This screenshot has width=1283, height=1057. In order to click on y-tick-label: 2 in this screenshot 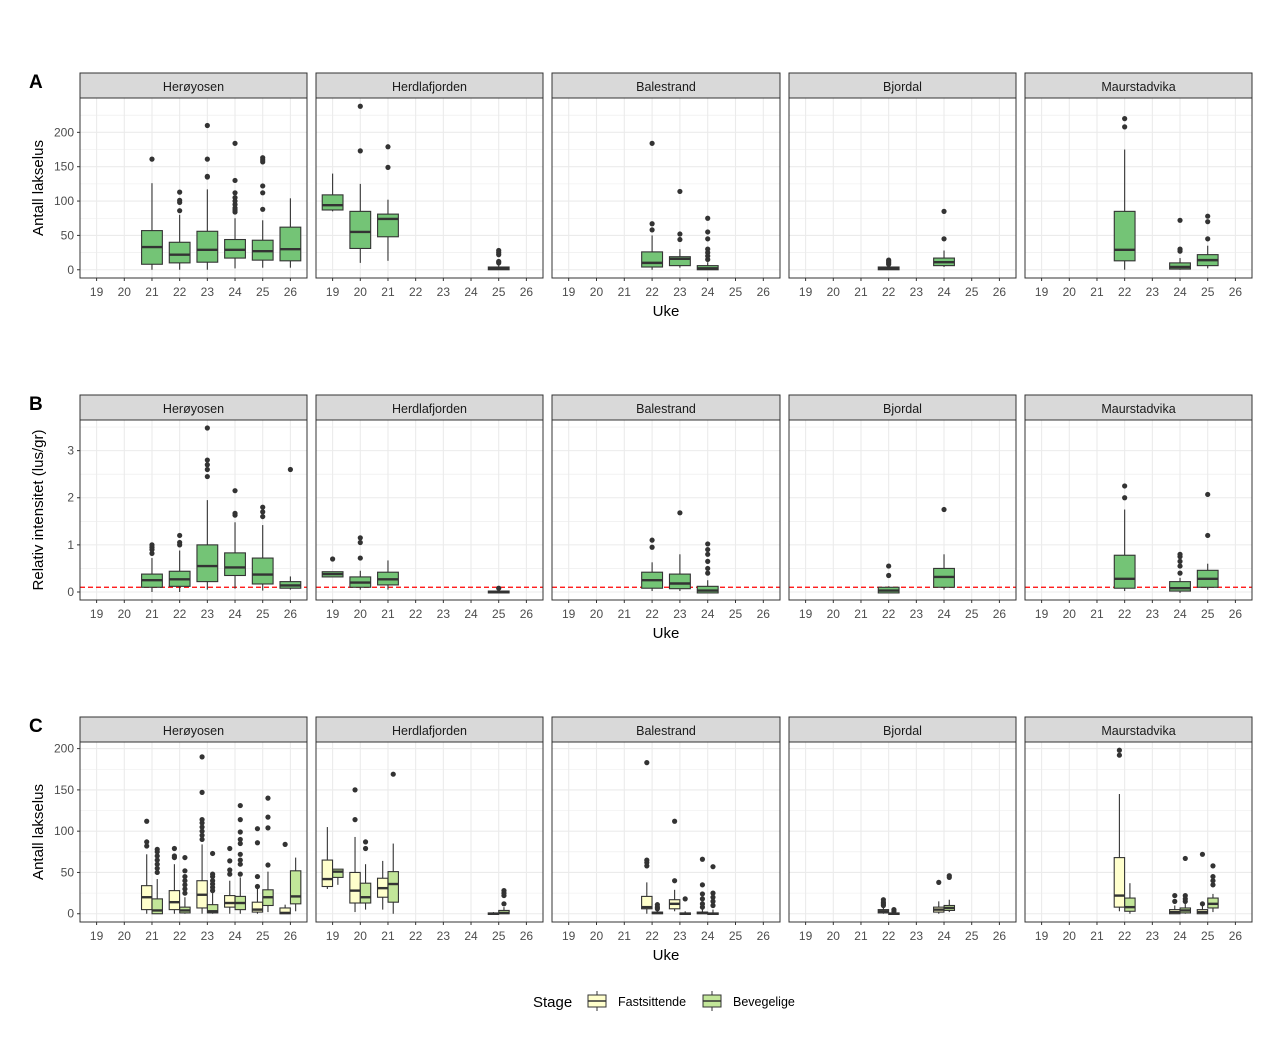, I will do `click(70, 498)`.